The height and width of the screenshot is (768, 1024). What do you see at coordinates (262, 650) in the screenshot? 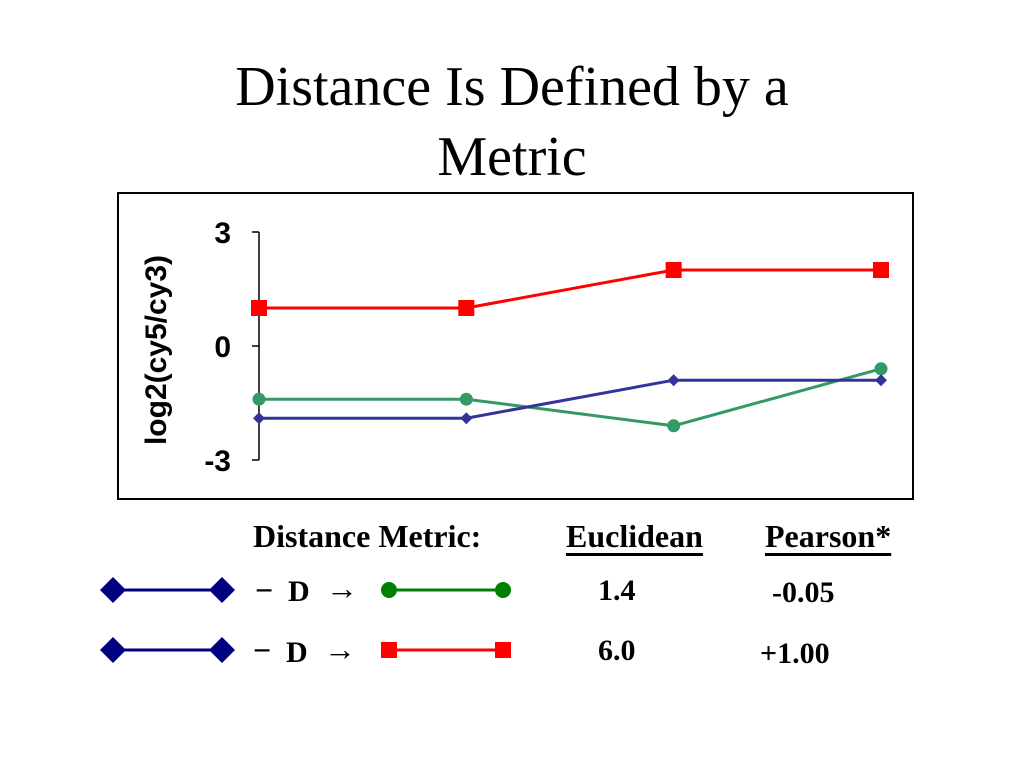
I see `row2-minus: −` at bounding box center [262, 650].